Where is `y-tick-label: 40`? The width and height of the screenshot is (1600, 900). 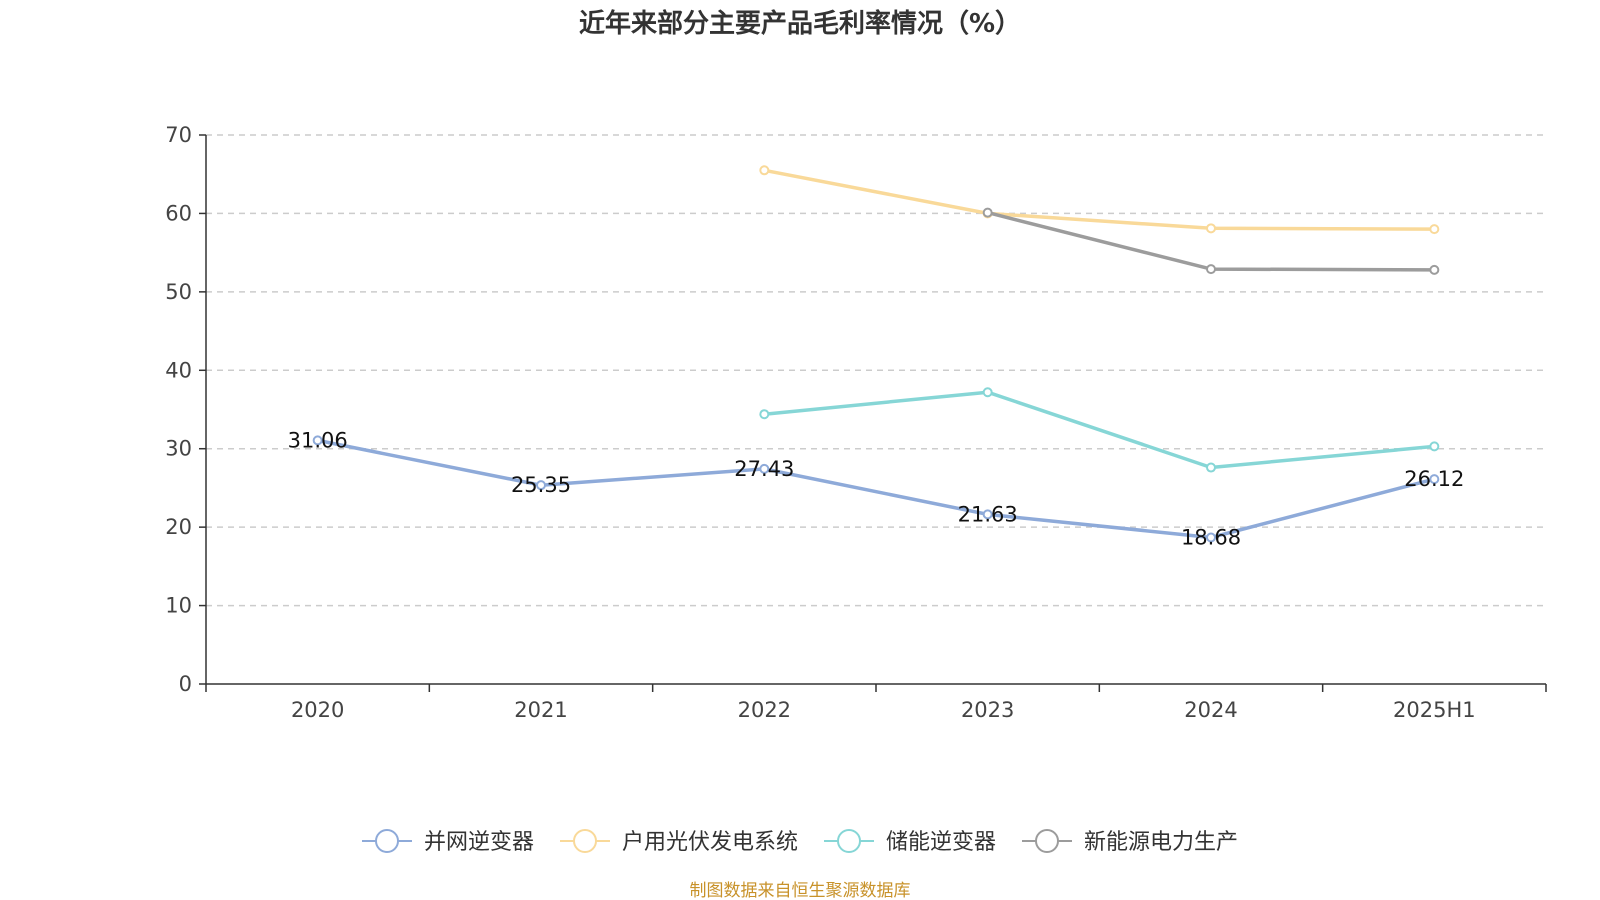 y-tick-label: 40 is located at coordinates (178, 370).